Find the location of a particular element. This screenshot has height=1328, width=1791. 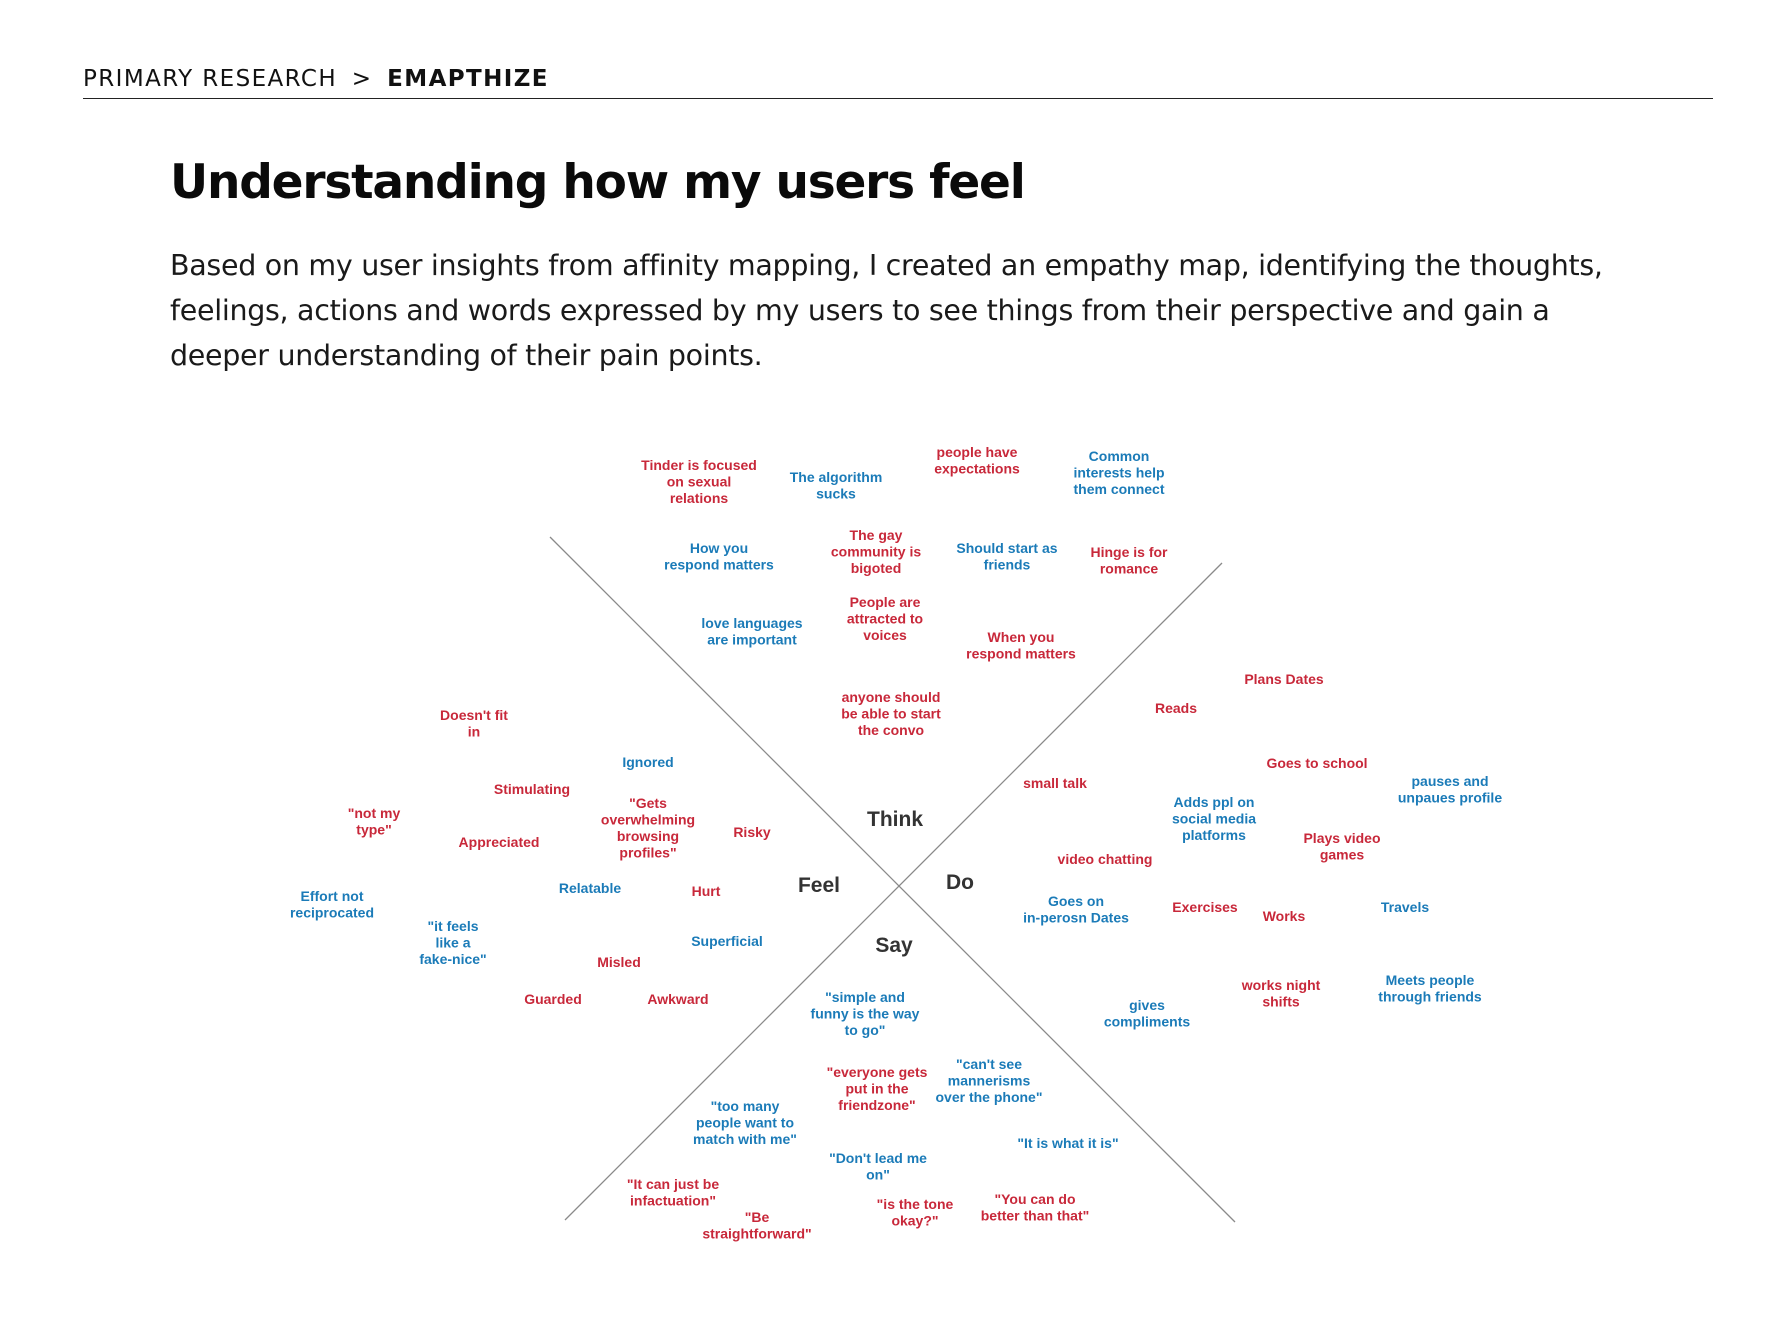

note-line: Doesn't fit is located at coordinates (474, 715).